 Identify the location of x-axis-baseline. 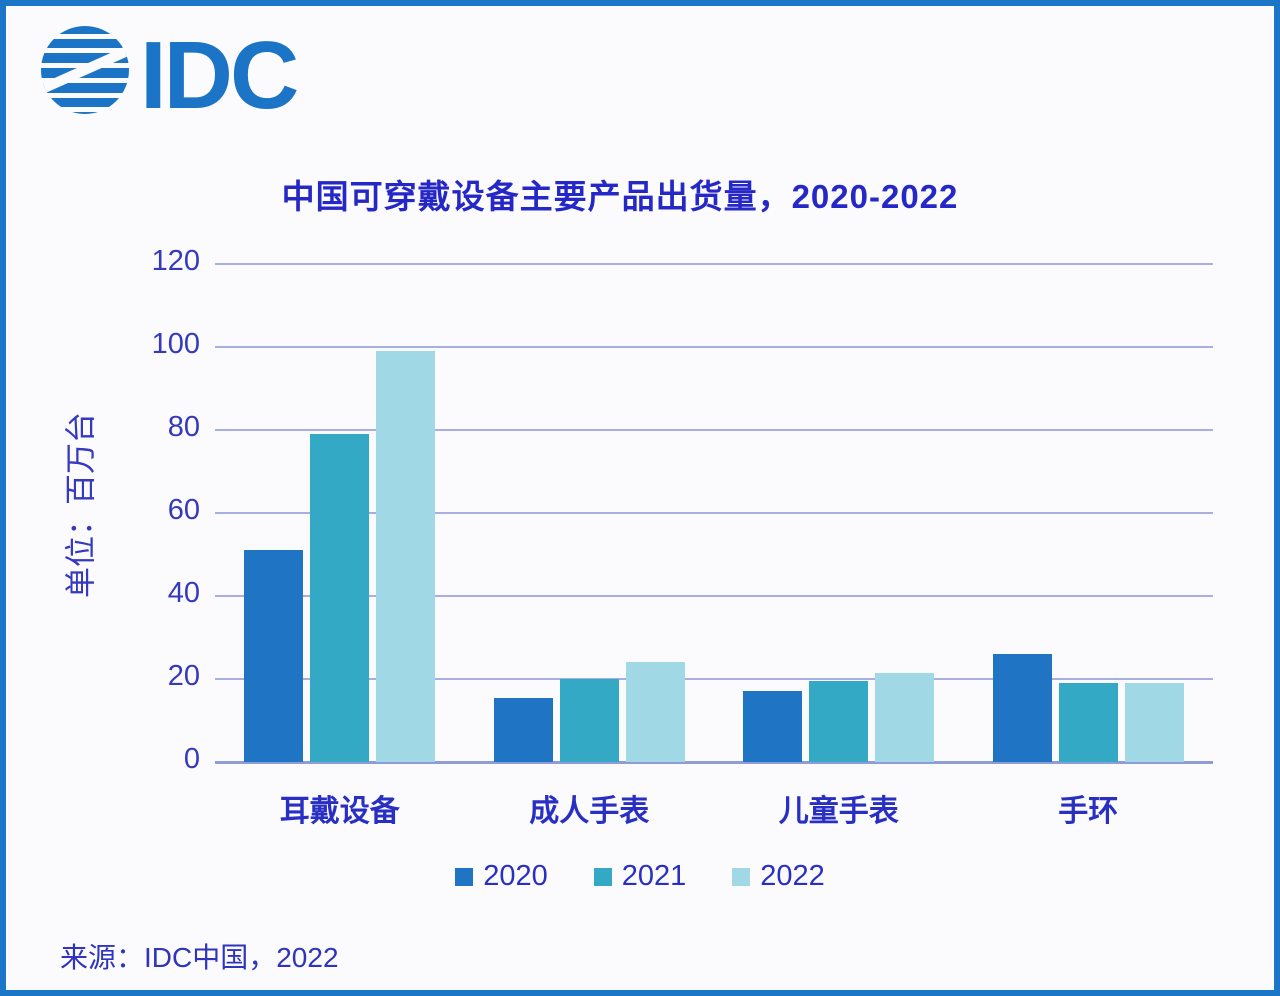
(714, 762).